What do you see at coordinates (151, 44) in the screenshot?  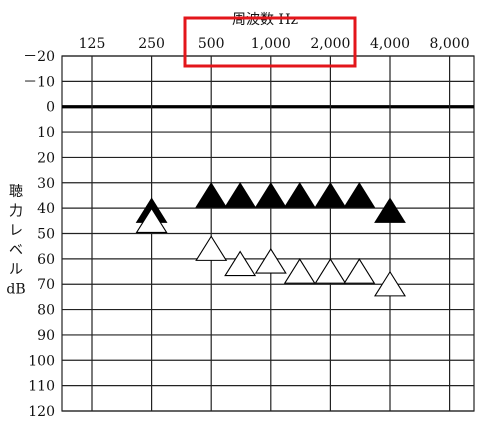 I see `x-tick-label: 250` at bounding box center [151, 44].